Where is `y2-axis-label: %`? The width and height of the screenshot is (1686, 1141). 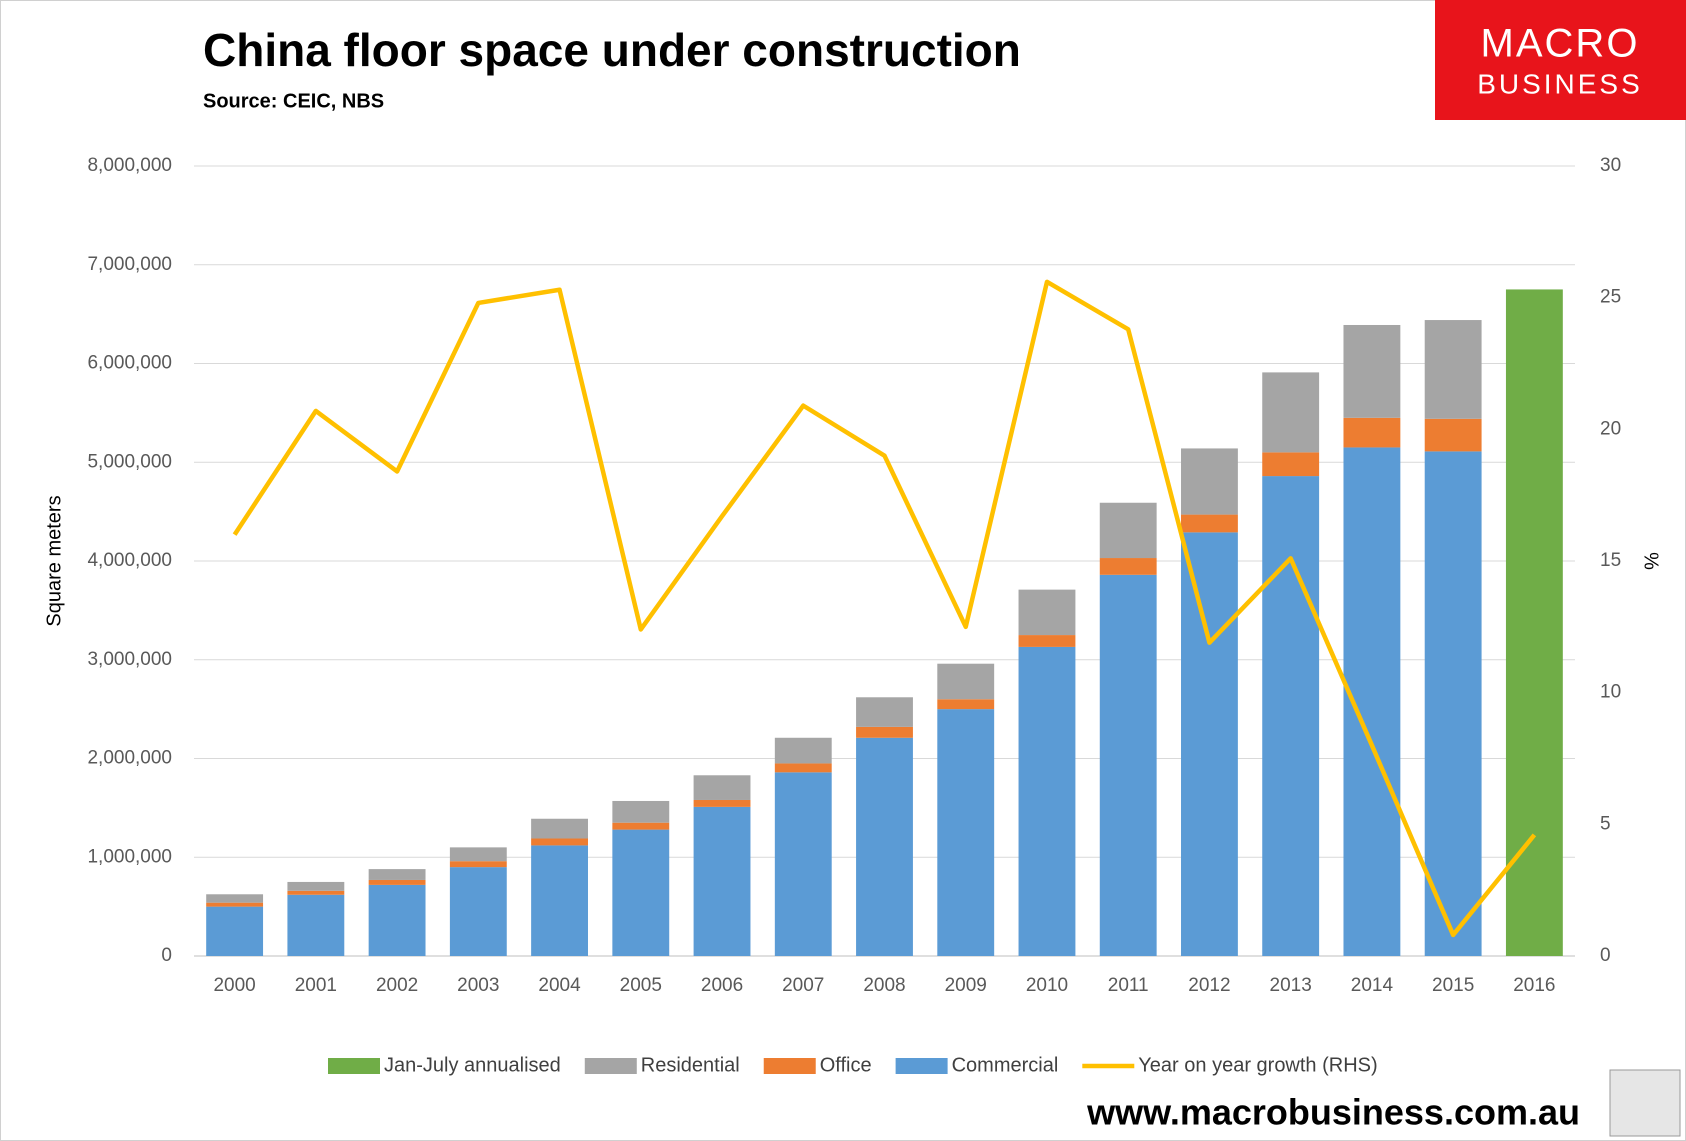 y2-axis-label: % is located at coordinates (1651, 561).